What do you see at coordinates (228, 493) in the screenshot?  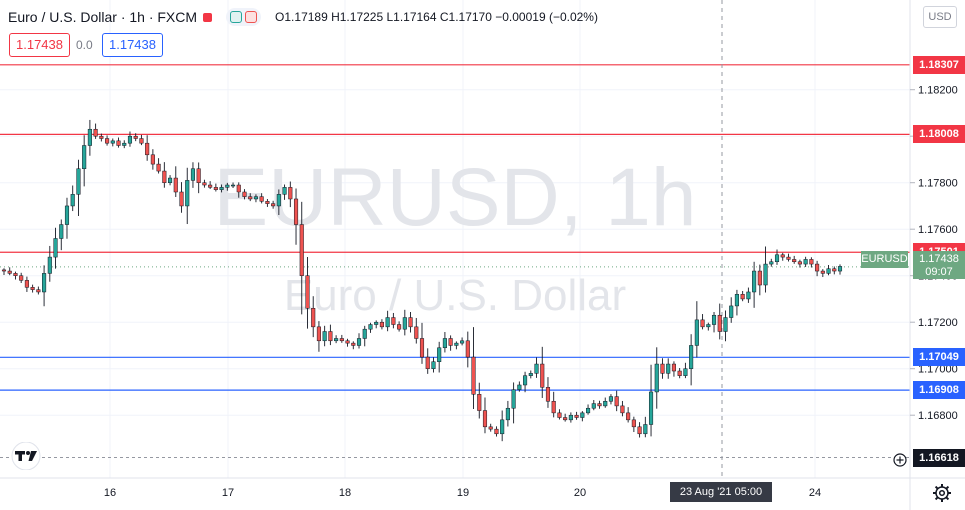 I see `time-tick-label: 17` at bounding box center [228, 493].